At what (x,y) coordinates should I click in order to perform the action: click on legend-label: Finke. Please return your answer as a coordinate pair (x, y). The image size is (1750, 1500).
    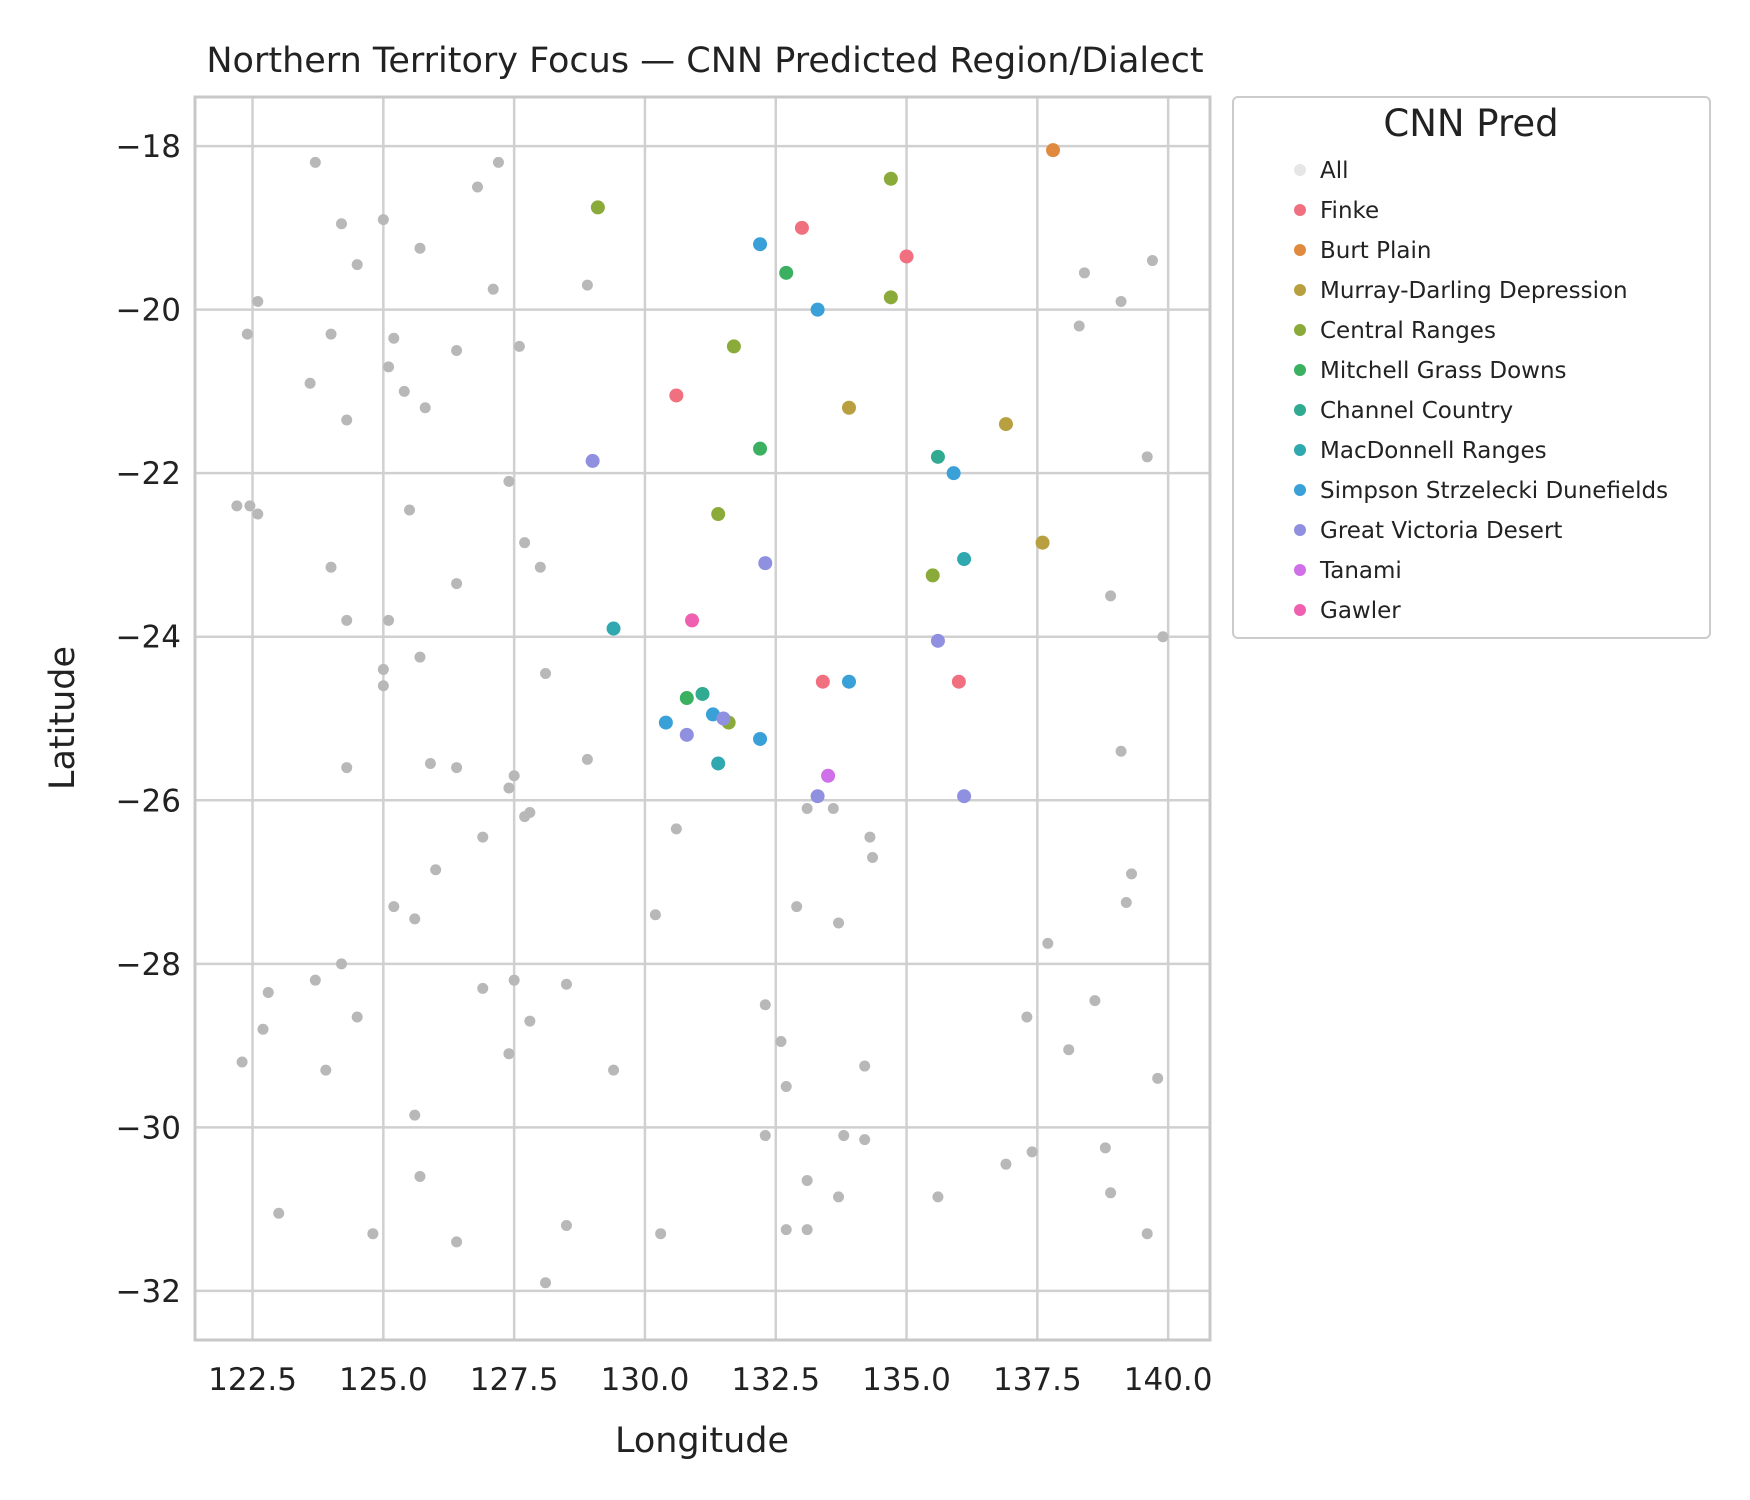
    Looking at the image, I should click on (1349, 211).